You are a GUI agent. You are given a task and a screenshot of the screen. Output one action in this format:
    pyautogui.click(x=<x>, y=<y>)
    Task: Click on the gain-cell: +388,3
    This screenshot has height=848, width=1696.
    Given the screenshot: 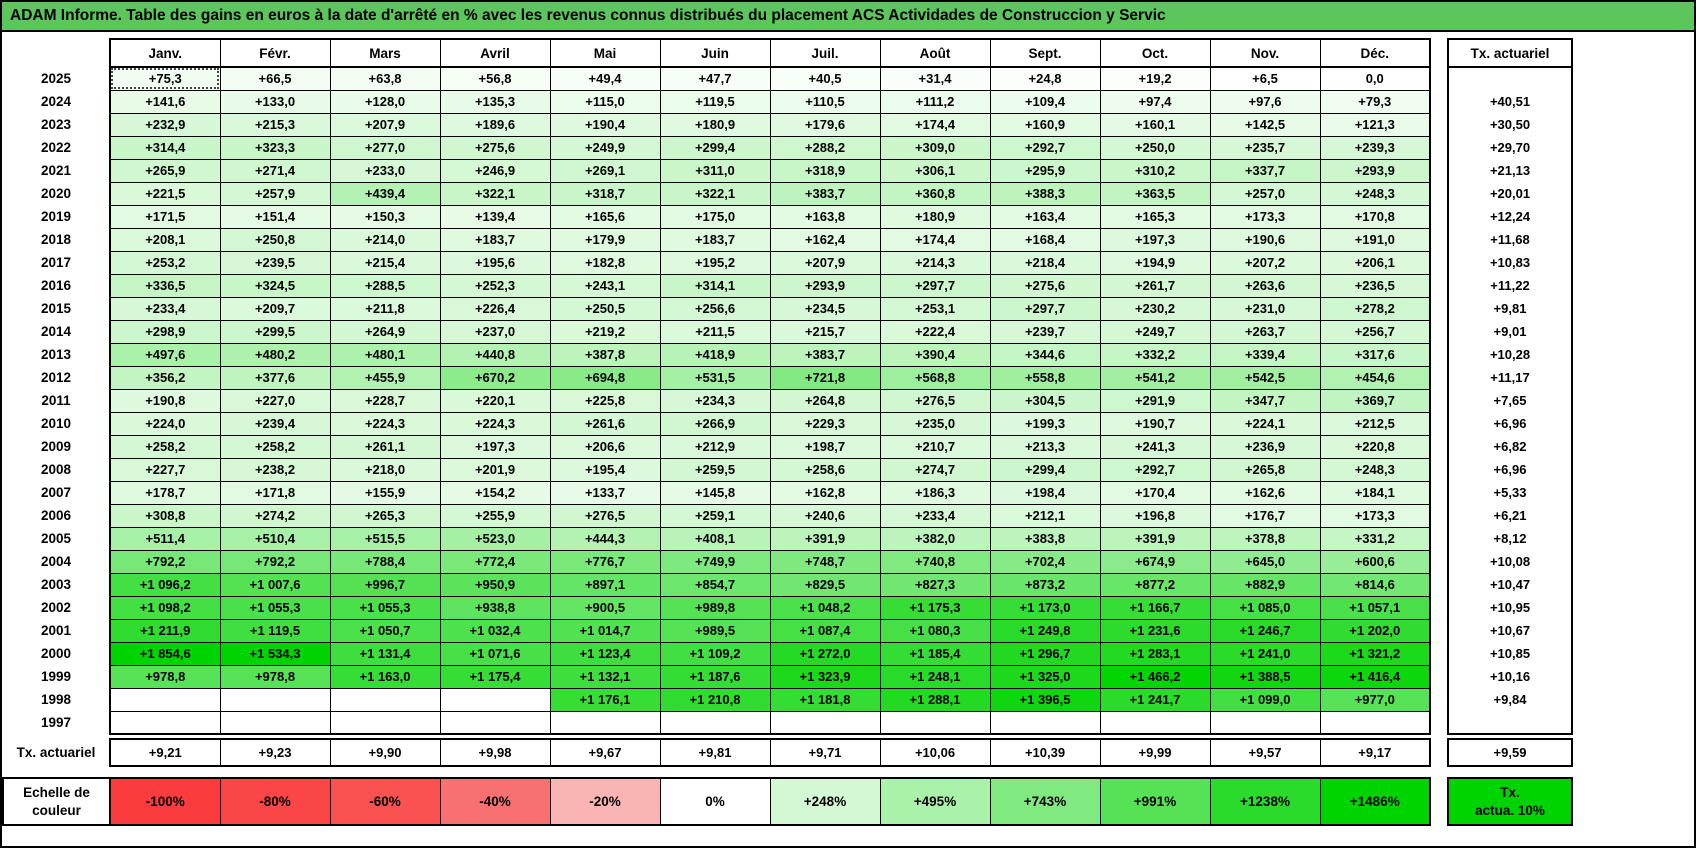 What is the action you would take?
    pyautogui.click(x=1045, y=193)
    